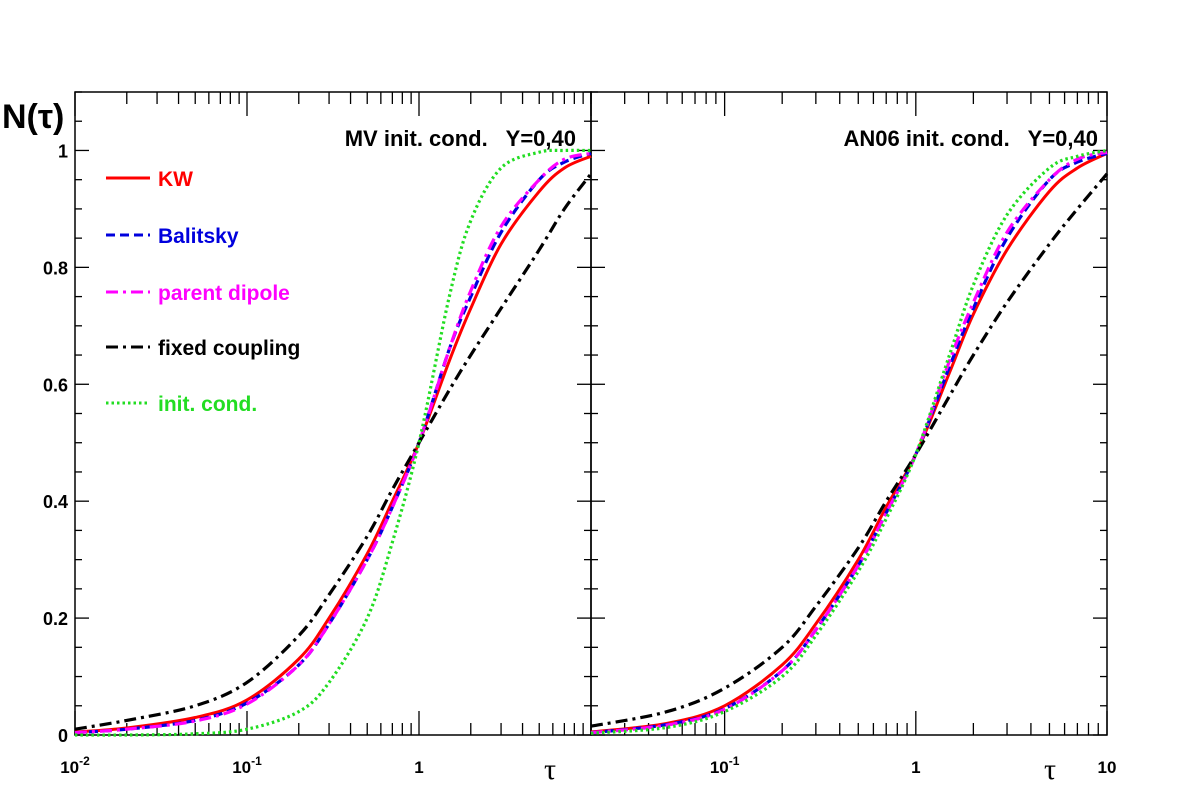  I want to click on y-tick-label: 0.2, so click(55, 619).